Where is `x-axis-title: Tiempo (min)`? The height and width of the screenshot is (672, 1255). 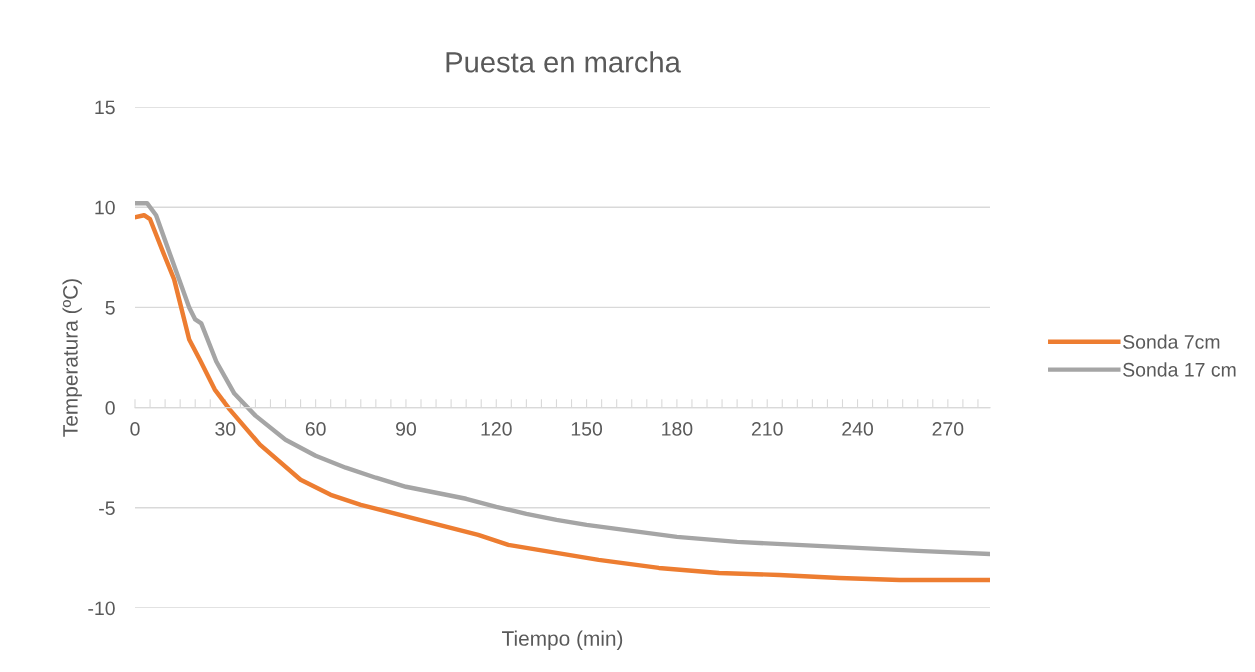
x-axis-title: Tiempo (min) is located at coordinates (562, 640).